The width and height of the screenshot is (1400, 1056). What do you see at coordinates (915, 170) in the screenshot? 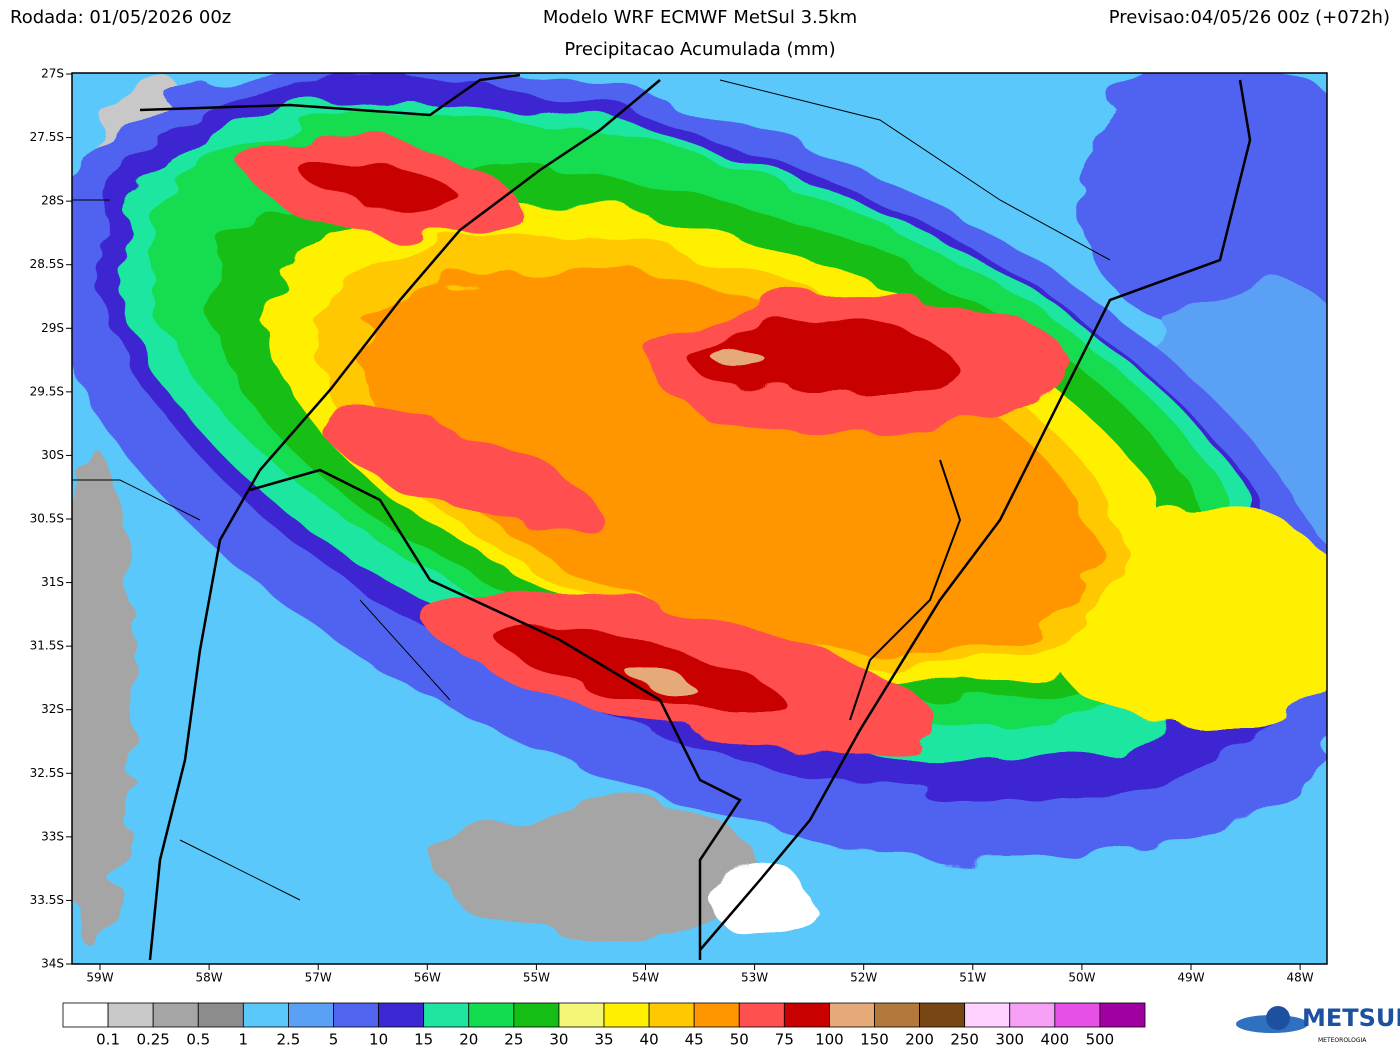
I see `state-line` at bounding box center [915, 170].